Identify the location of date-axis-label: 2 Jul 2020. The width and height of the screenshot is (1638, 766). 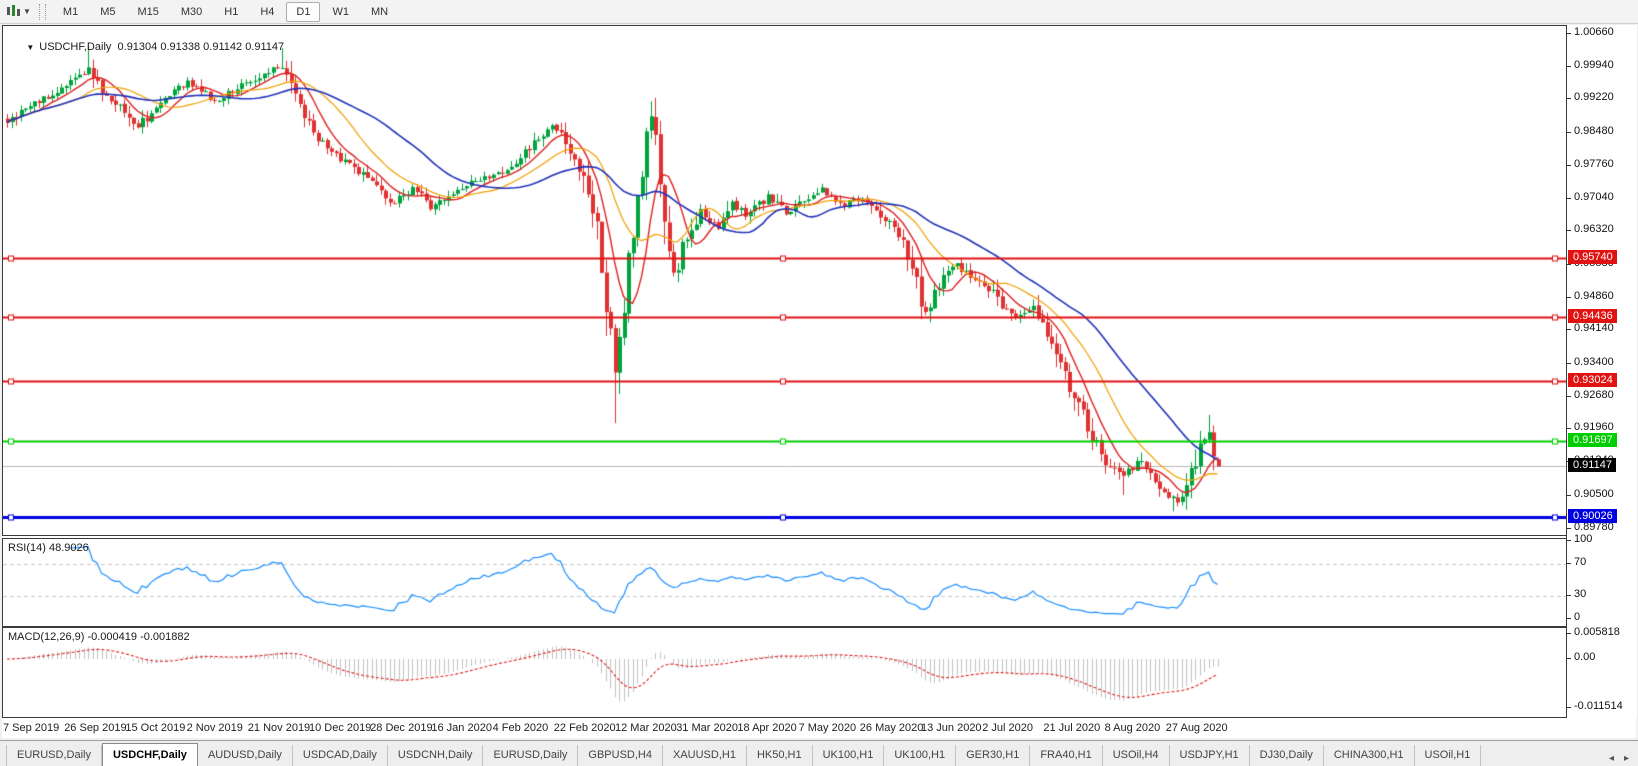
(1007, 728).